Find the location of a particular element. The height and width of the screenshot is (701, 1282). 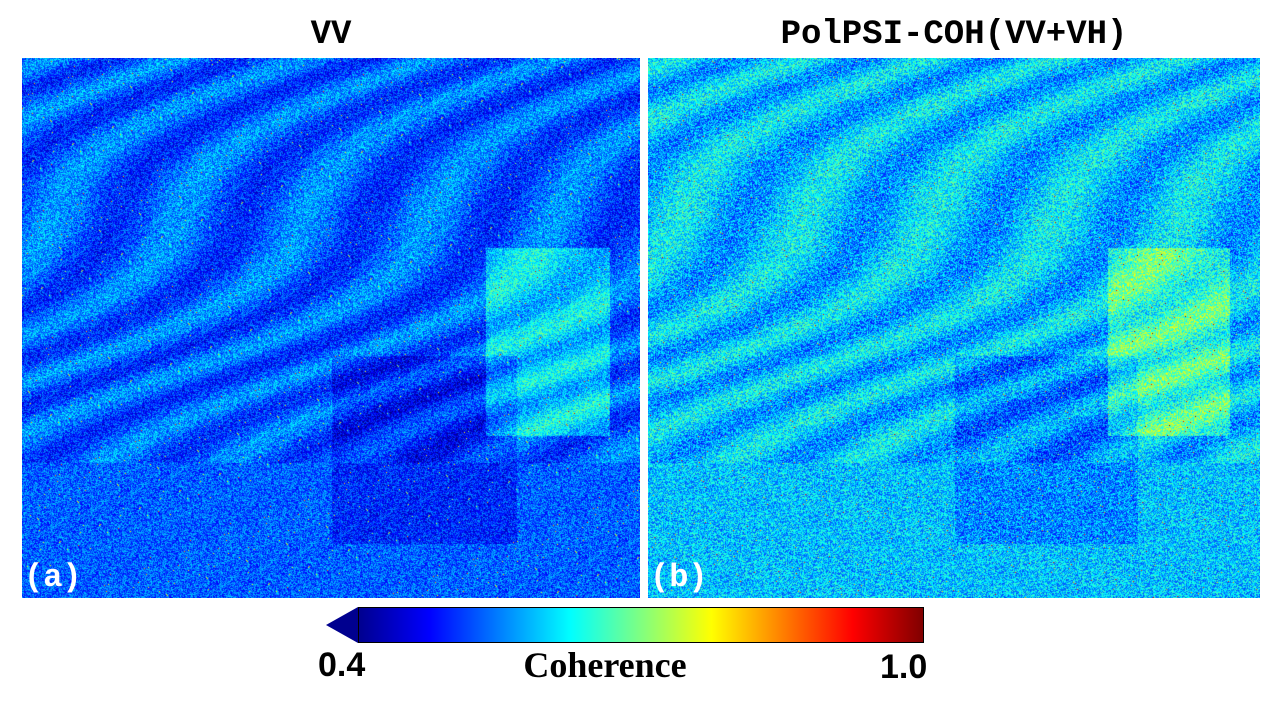

colorbar is located at coordinates (625, 625).